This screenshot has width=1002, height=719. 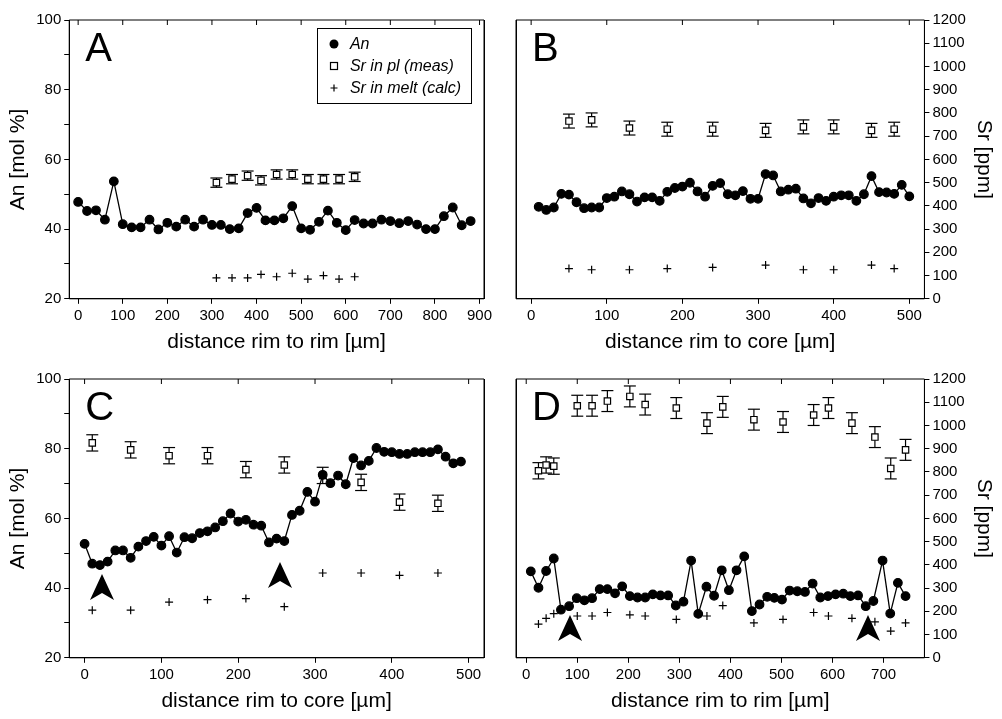 What do you see at coordinates (985, 518) in the screenshot?
I see `y2-axis-title: Sr [ppm]` at bounding box center [985, 518].